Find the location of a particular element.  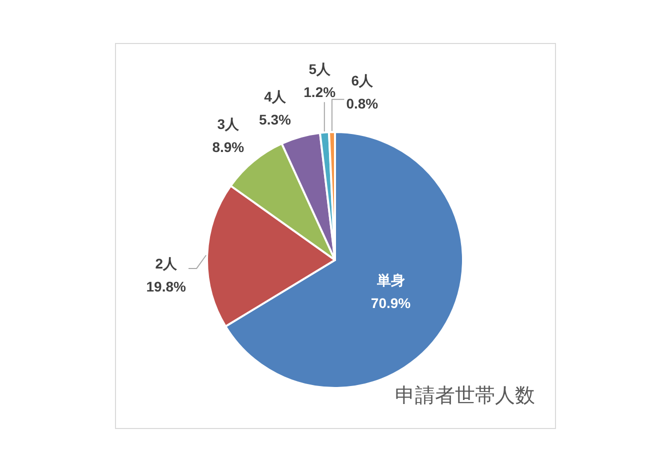

data-label: 19.8% is located at coordinates (166, 286).